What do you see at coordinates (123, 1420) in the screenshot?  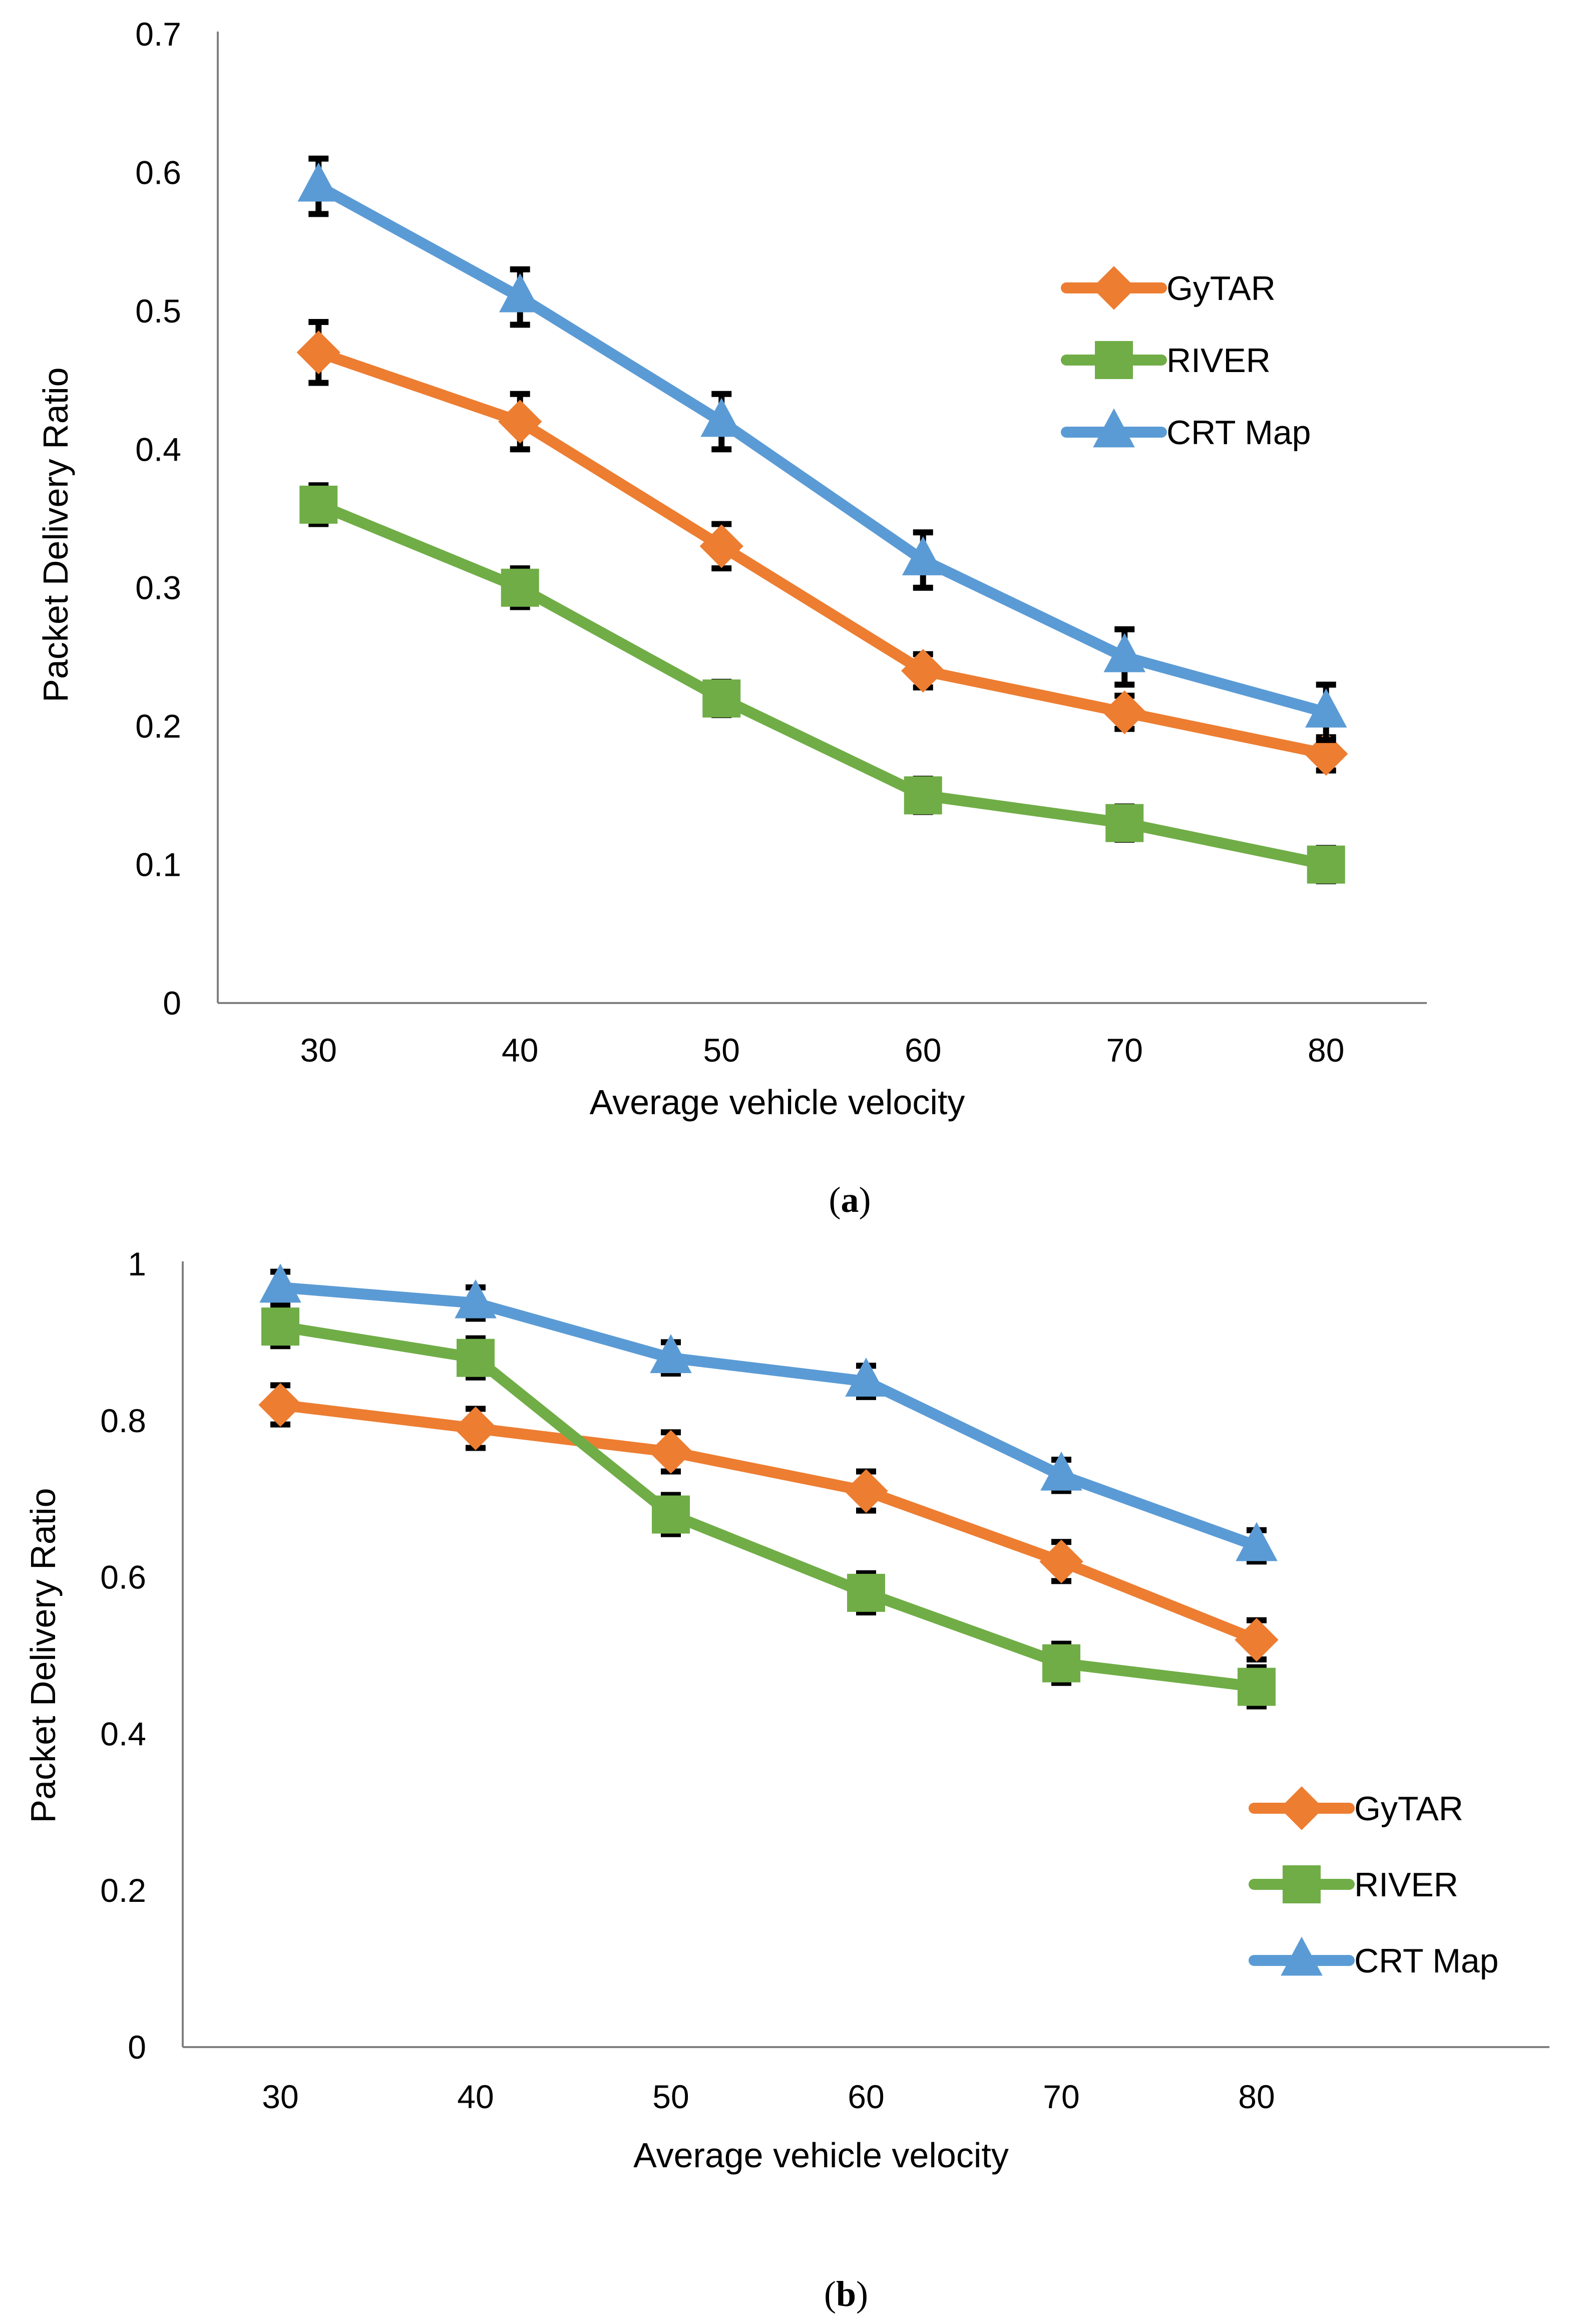 I see `y-tick-label: 0.8` at bounding box center [123, 1420].